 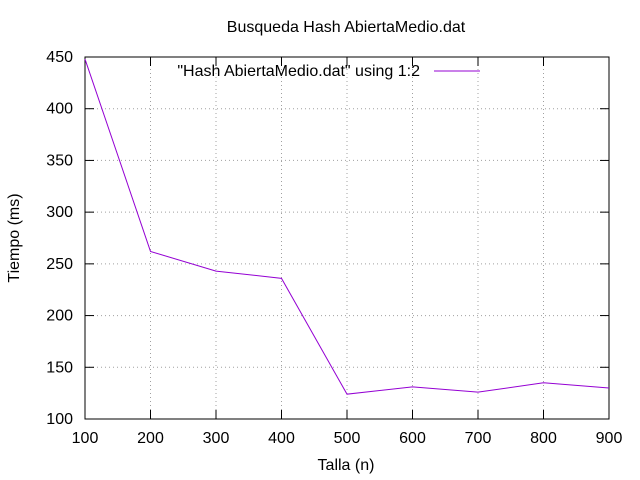 What do you see at coordinates (298, 71) in the screenshot?
I see `legend-entry-label: "Hash AbiertaMedio.dat" using 1:2` at bounding box center [298, 71].